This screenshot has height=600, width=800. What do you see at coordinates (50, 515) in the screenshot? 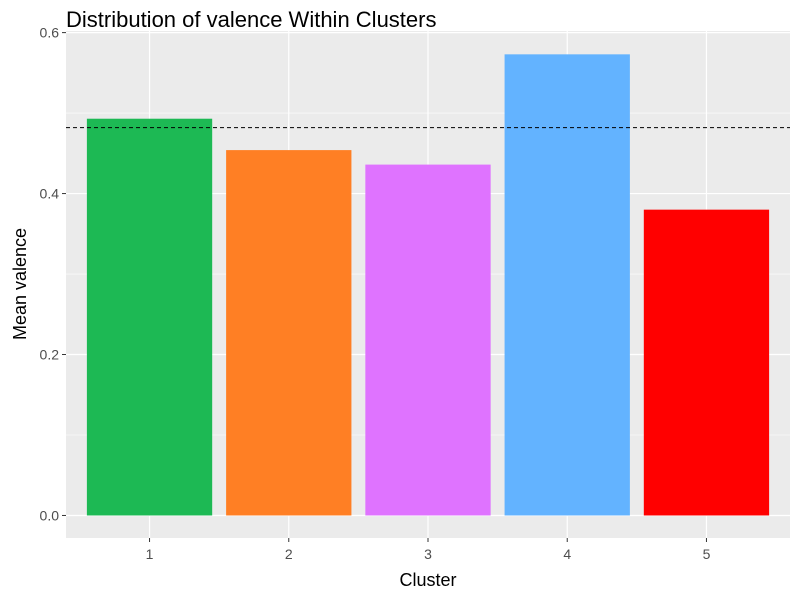
I see `y-tick-label: 0.0` at bounding box center [50, 515].